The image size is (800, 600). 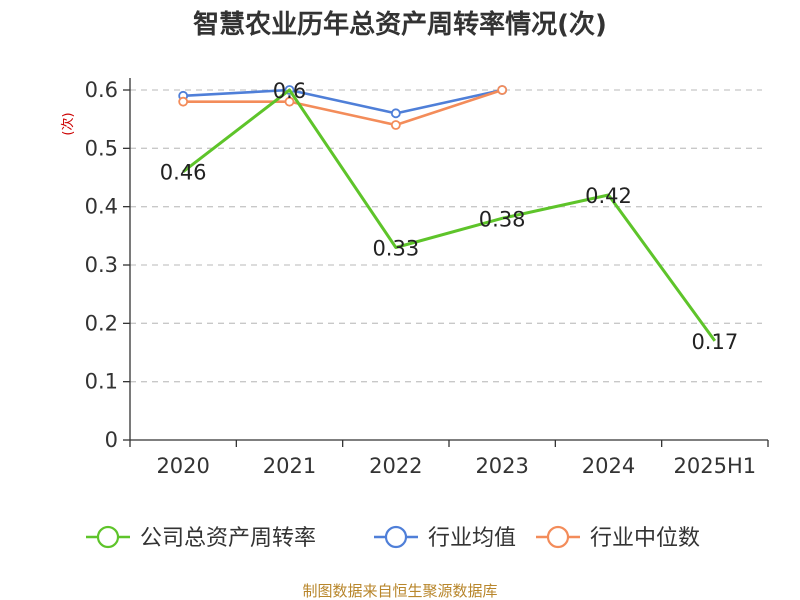 What do you see at coordinates (289, 466) in the screenshot?
I see `x-tick-label: 2021` at bounding box center [289, 466].